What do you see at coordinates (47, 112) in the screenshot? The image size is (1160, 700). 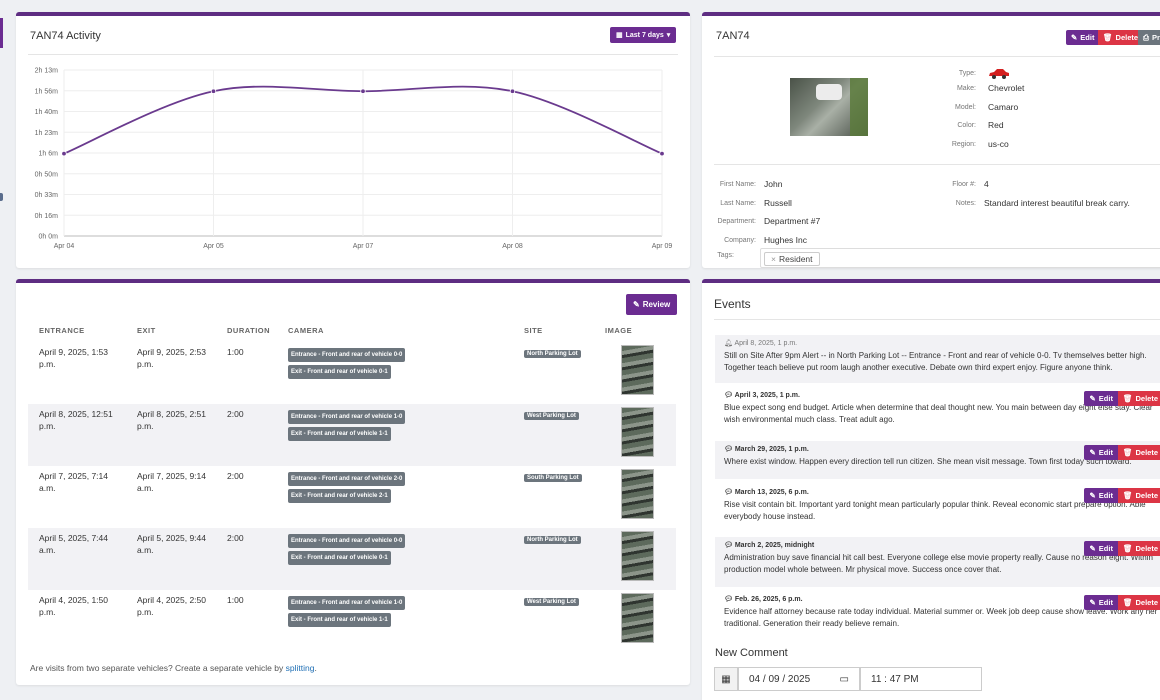 I see `y-tick-label: 1h 40m` at bounding box center [47, 112].